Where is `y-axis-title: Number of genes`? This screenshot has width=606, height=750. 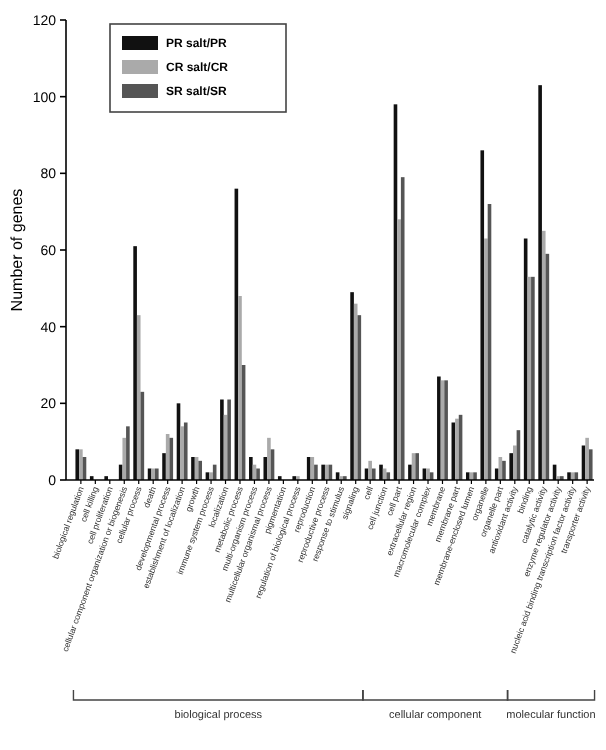
y-axis-title: Number of genes is located at coordinates (17, 250).